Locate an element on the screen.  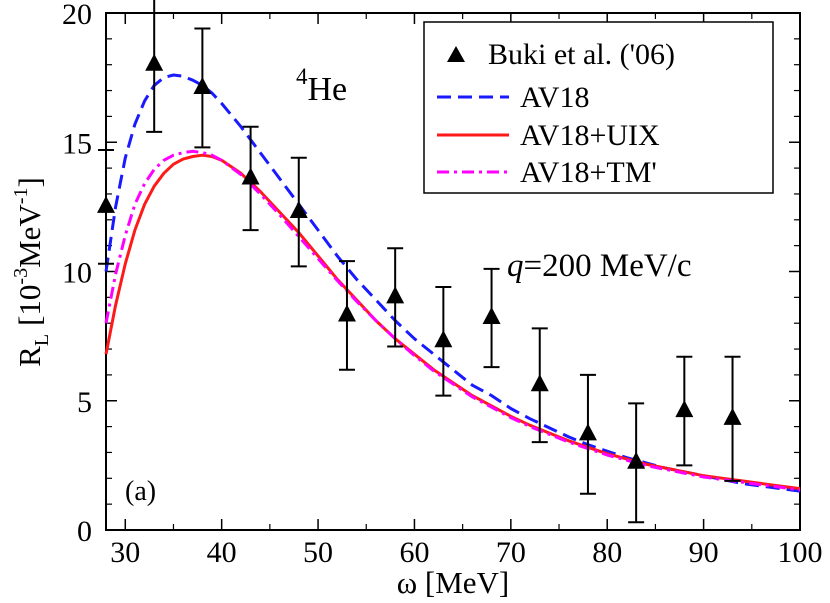
y-label-close: ] is located at coordinates (29, 182).